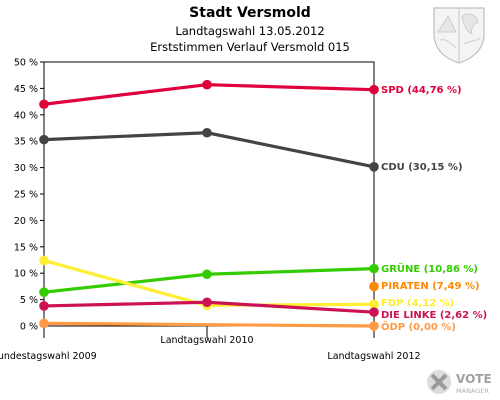 Image resolution: width=500 pixels, height=400 pixels. I want to click on series-line-ödp, so click(209, 324).